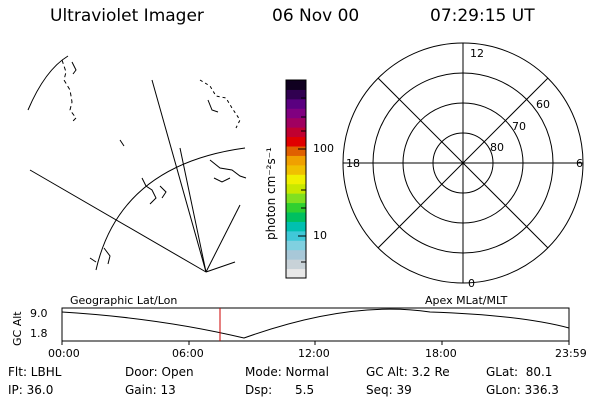 The width and height of the screenshot is (600, 400). What do you see at coordinates (35, 372) in the screenshot?
I see `info-filter: Flt: LBHL` at bounding box center [35, 372].